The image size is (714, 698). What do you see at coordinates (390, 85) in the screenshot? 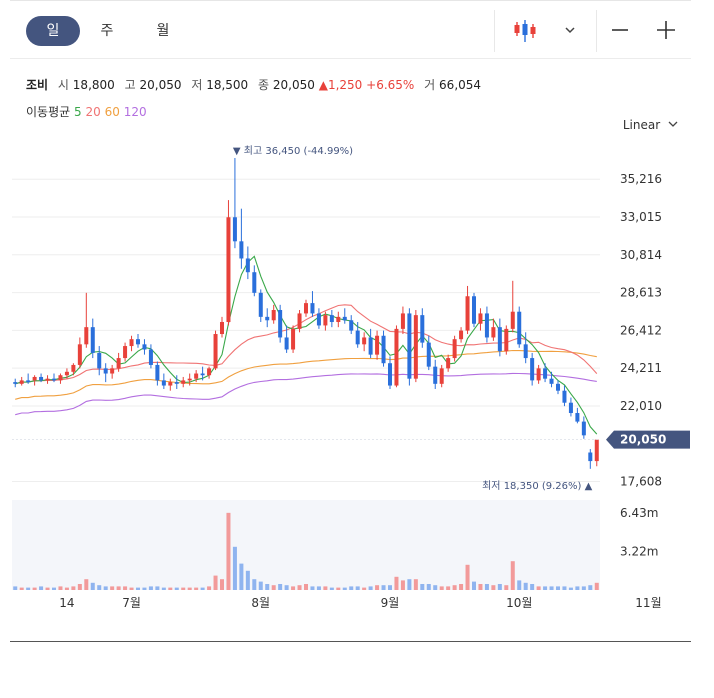
I see `change-pct: +6.65%` at bounding box center [390, 85].